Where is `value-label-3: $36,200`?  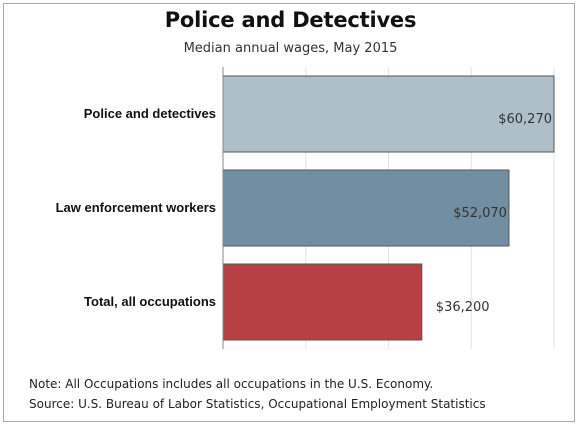 value-label-3: $36,200 is located at coordinates (463, 307).